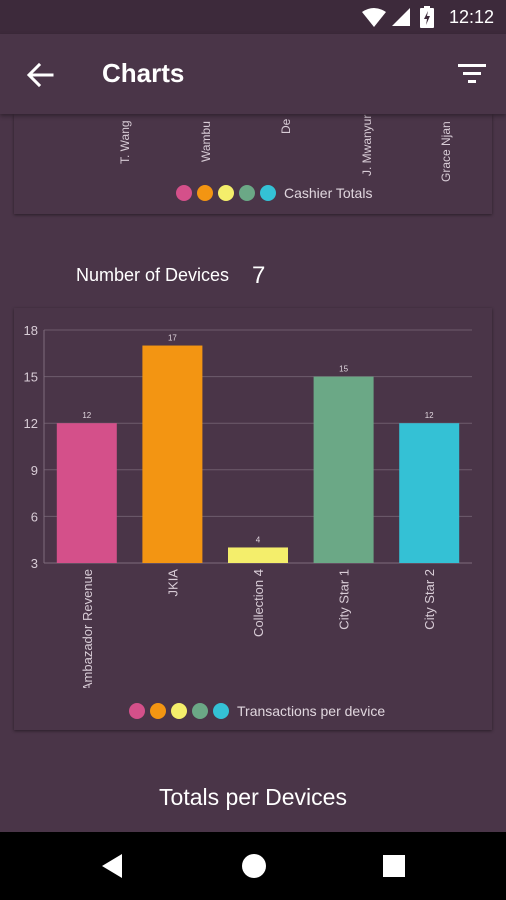 This screenshot has height=900, width=506. What do you see at coordinates (34, 516) in the screenshot?
I see `y-tick-label: 6` at bounding box center [34, 516].